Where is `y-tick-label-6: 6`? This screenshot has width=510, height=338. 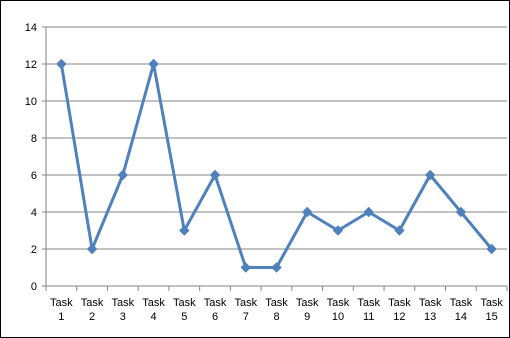 y-tick-label-6: 6 is located at coordinates (34, 176).